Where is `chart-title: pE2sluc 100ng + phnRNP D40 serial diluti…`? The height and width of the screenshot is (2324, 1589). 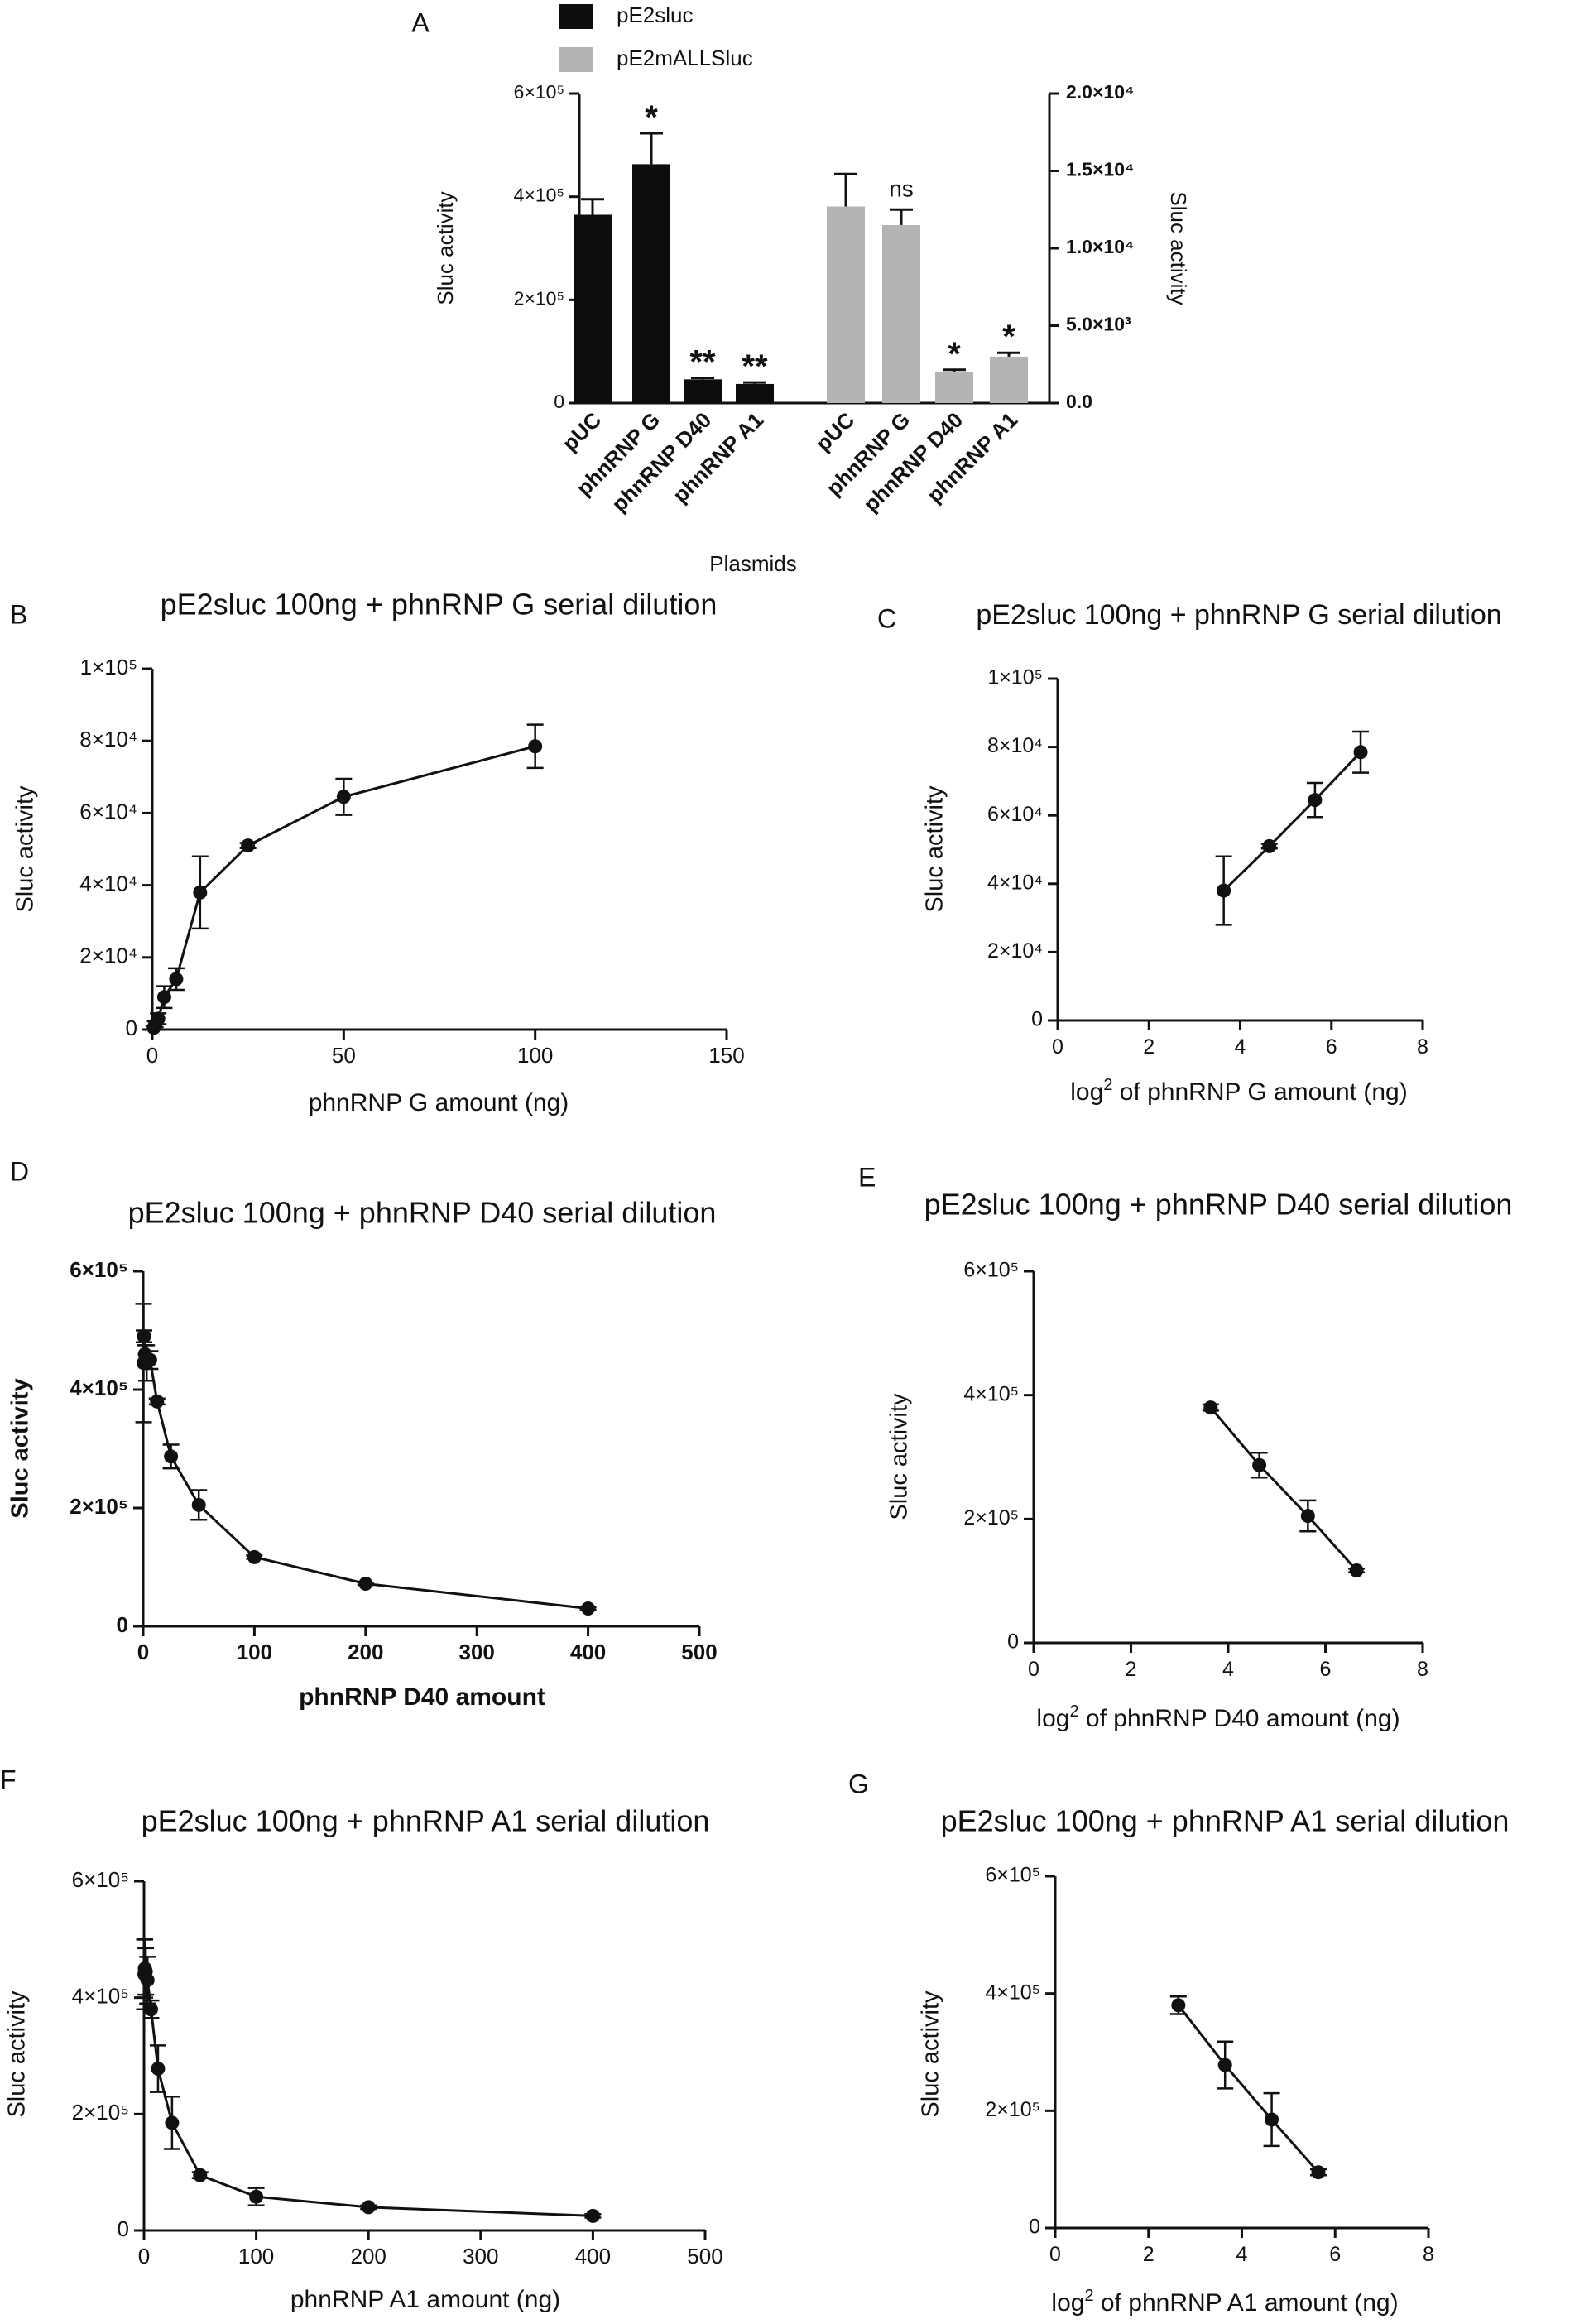 chart-title: pE2sluc 100ng + phnRNP D40 serial diluti… is located at coordinates (1219, 1205).